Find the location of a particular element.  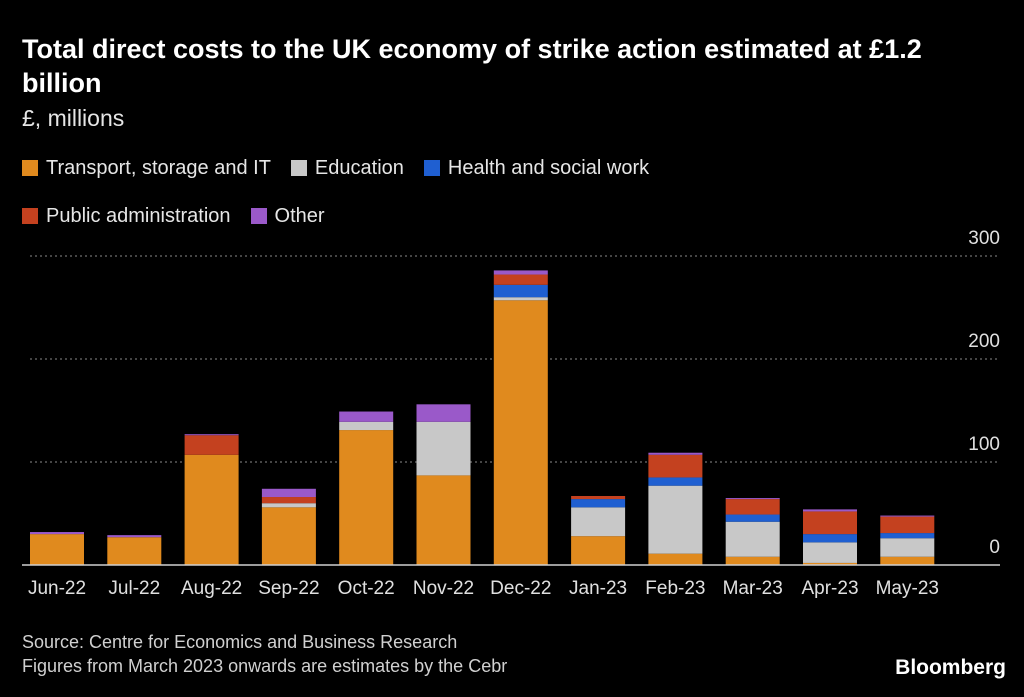

bar-segment-mar-23-transport-storage-and-it is located at coordinates (752, 560).